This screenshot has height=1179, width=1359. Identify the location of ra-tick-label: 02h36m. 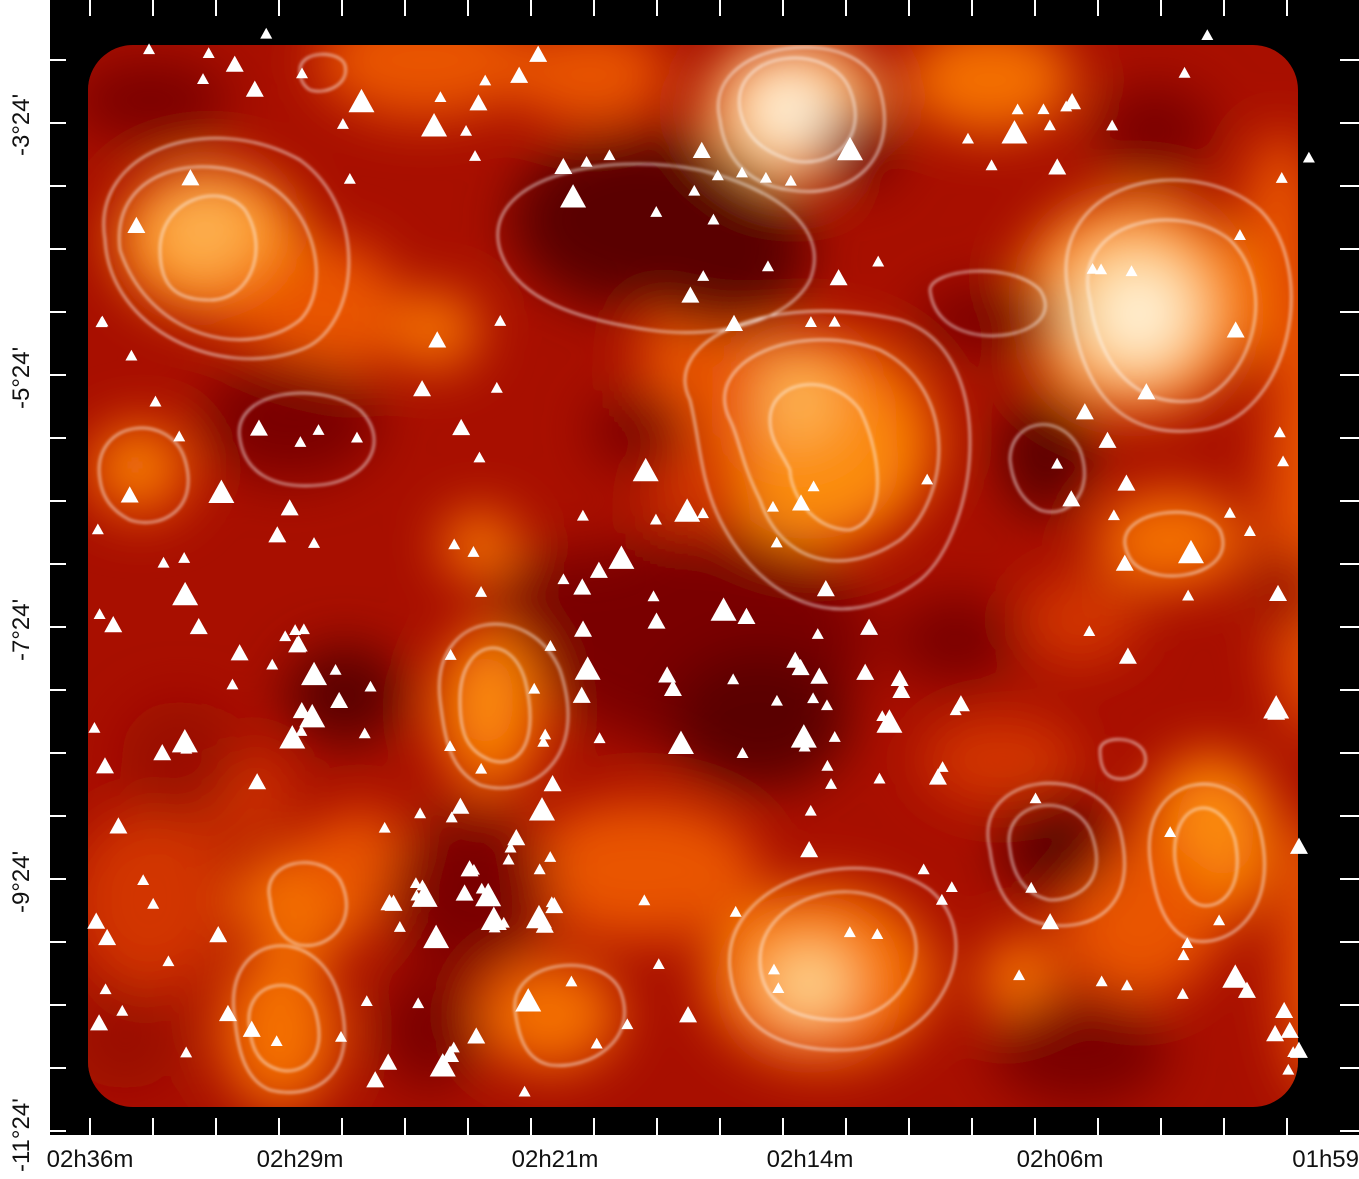
(90, 1159).